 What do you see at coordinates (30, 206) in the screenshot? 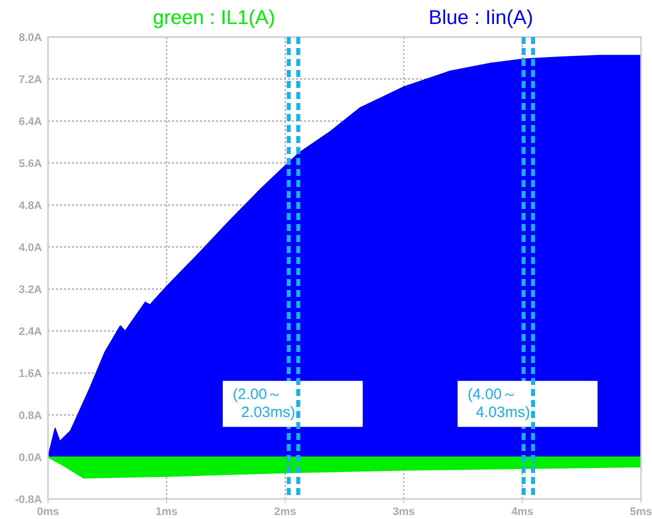
I see `y-tick-label: 4.8A` at bounding box center [30, 206].